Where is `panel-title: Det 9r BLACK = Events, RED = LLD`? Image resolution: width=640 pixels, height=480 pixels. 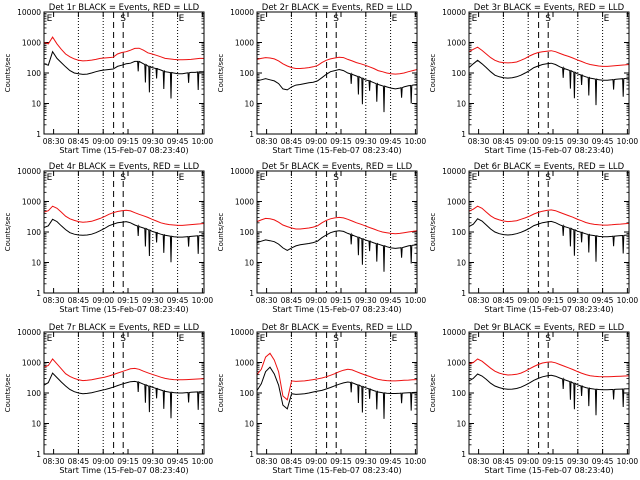 panel-title: Det 9r BLACK = Events, RED = LLD is located at coordinates (549, 328).